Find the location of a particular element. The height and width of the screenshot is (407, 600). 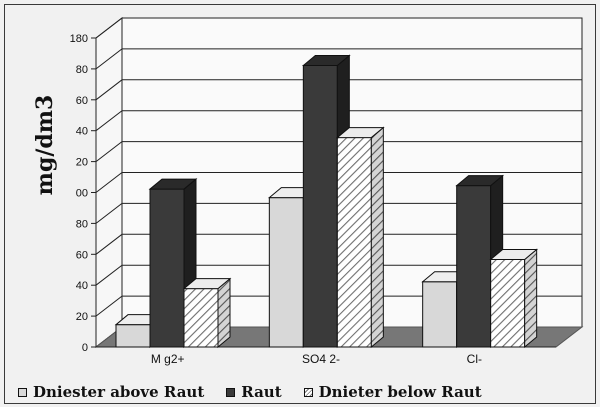

legend-label-dniester-above-raut: Dniester above Raut is located at coordinates (119, 392).